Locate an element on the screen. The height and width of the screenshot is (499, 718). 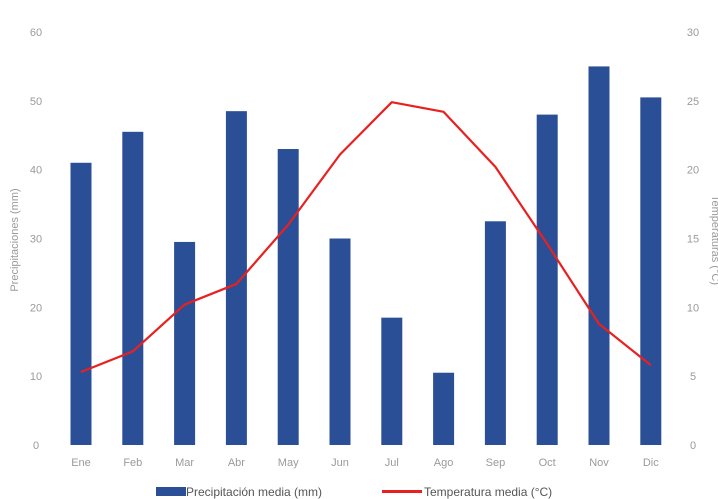
y2-tick-label: 0 is located at coordinates (693, 446).